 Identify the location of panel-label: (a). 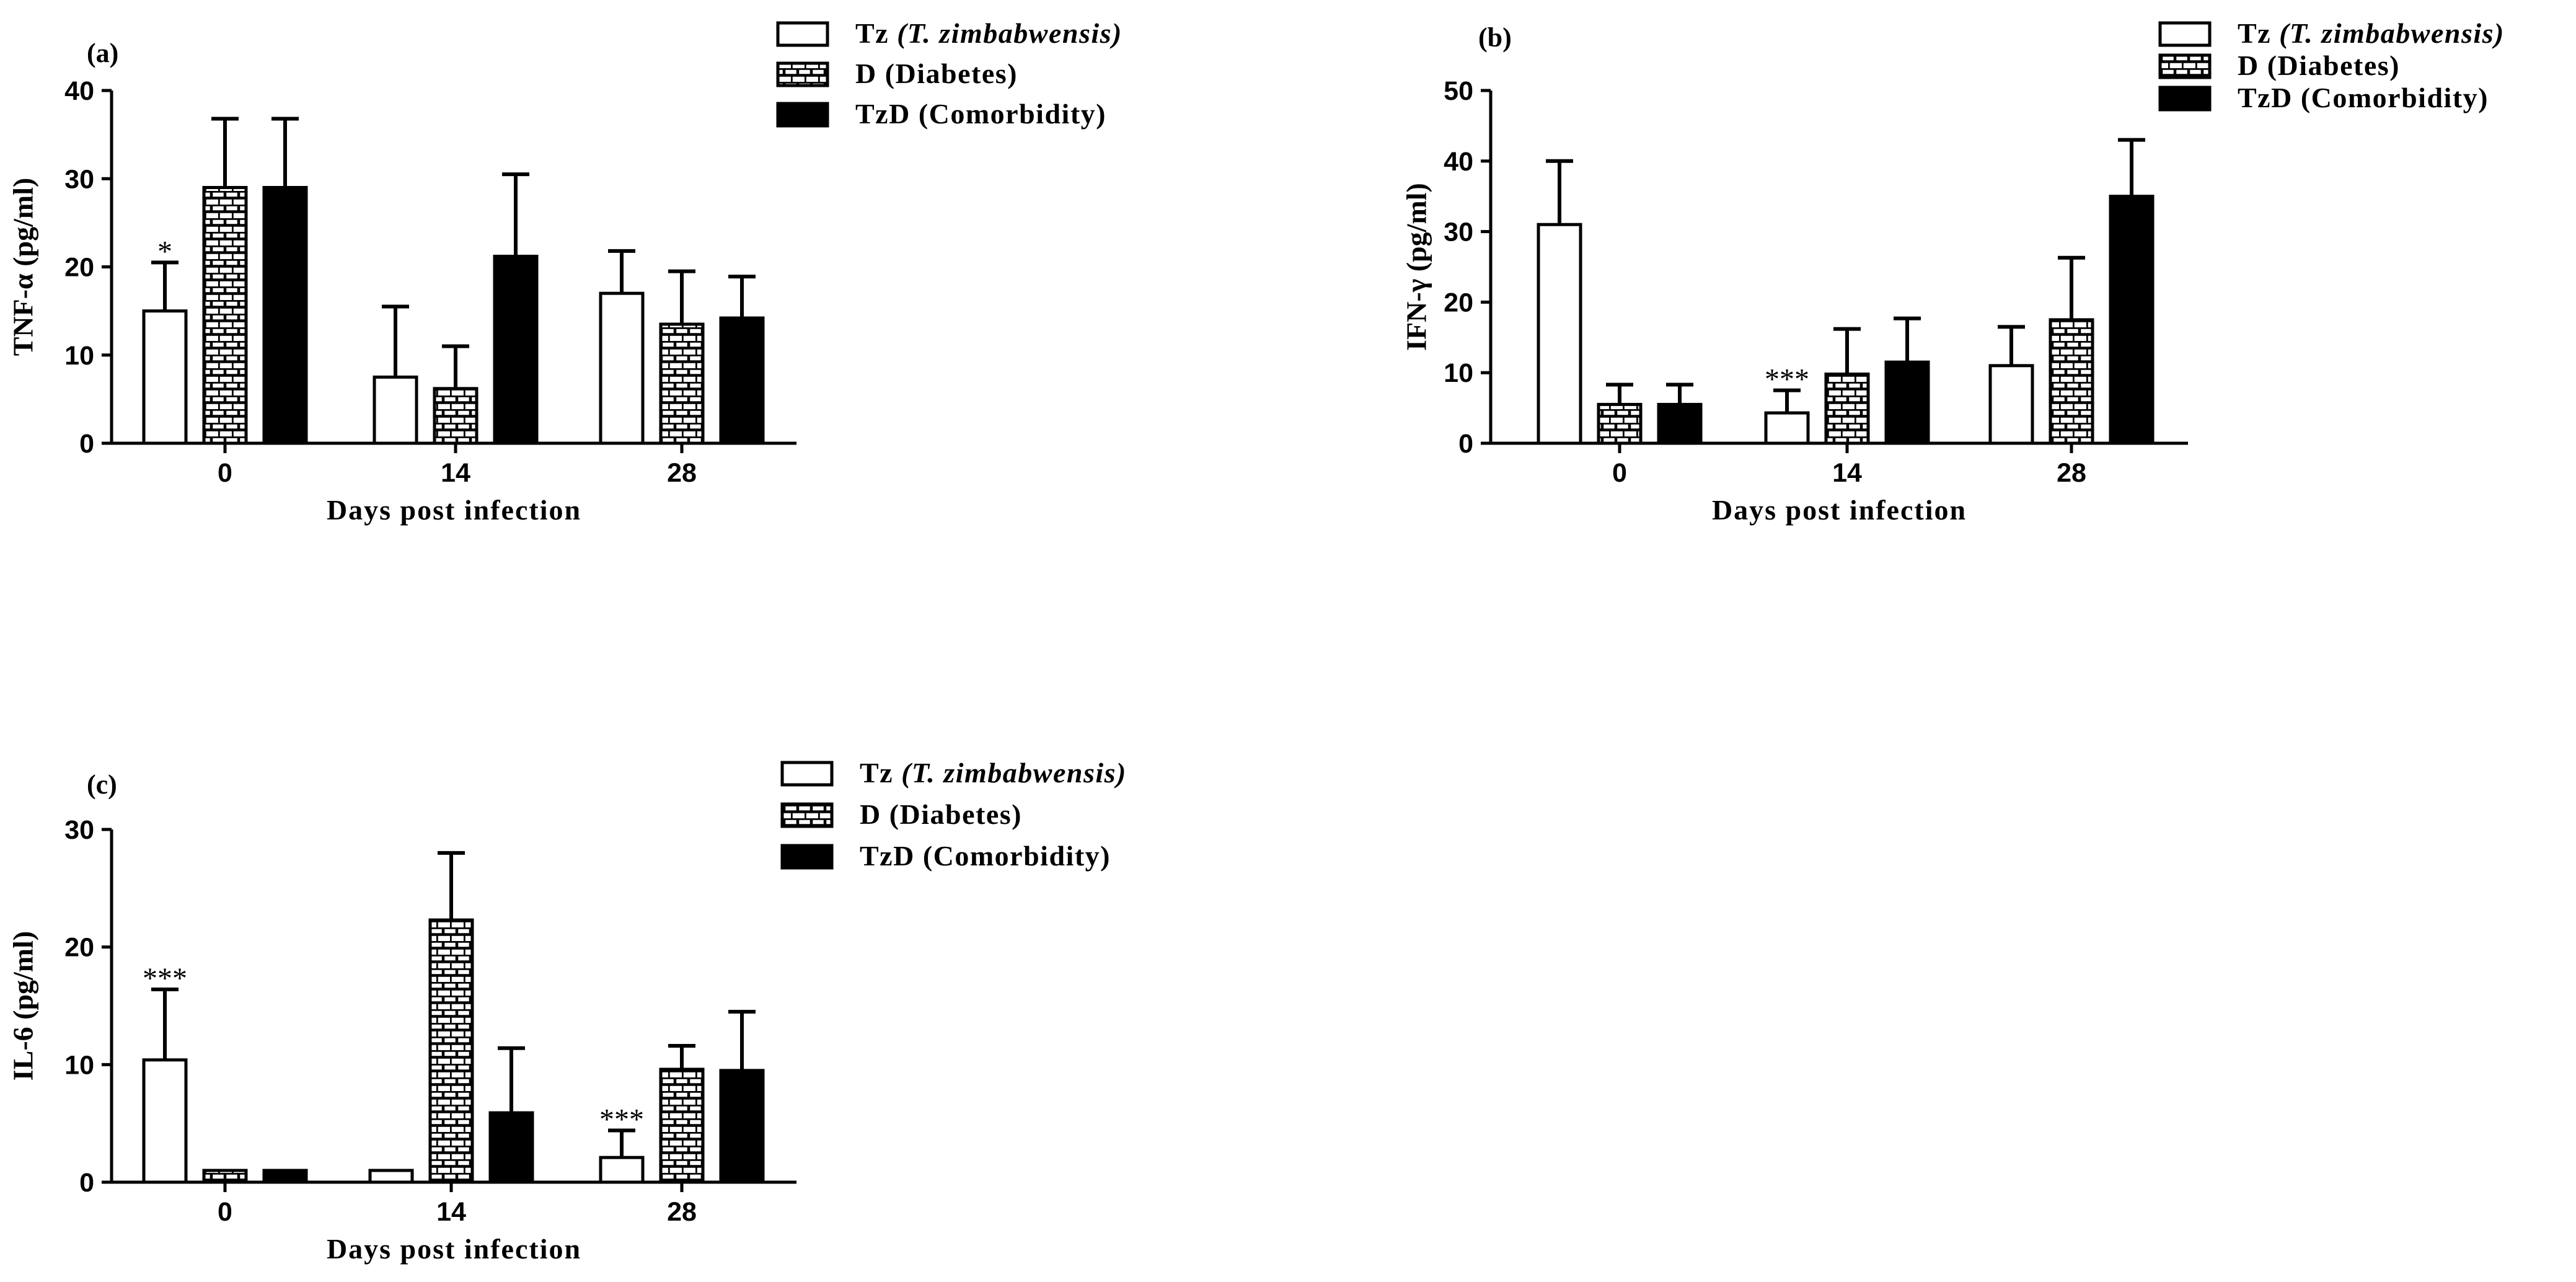
(102, 53).